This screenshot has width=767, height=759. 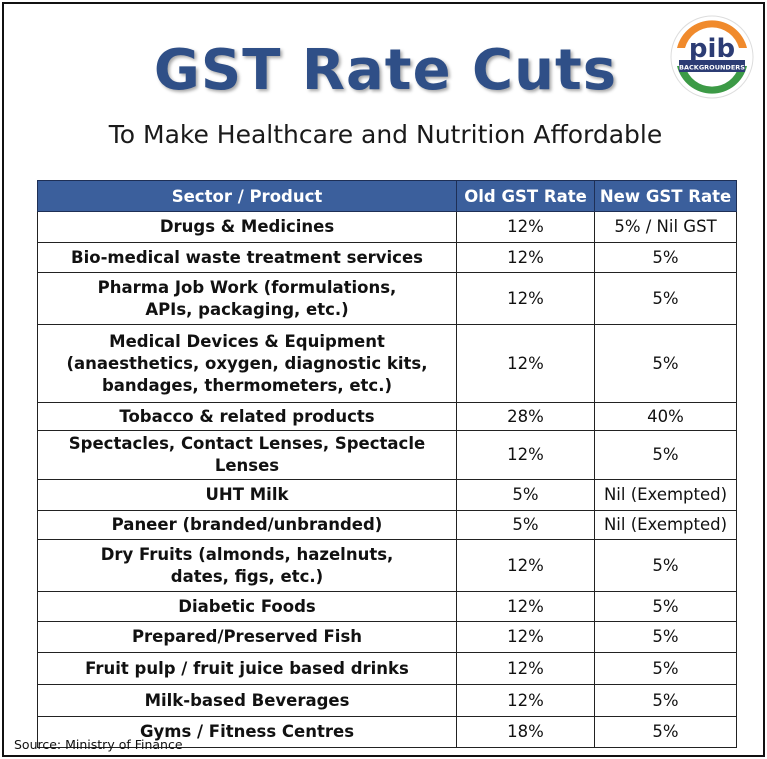 I want to click on table-row: Diabetic Foods 12% 5%, so click(x=387, y=606).